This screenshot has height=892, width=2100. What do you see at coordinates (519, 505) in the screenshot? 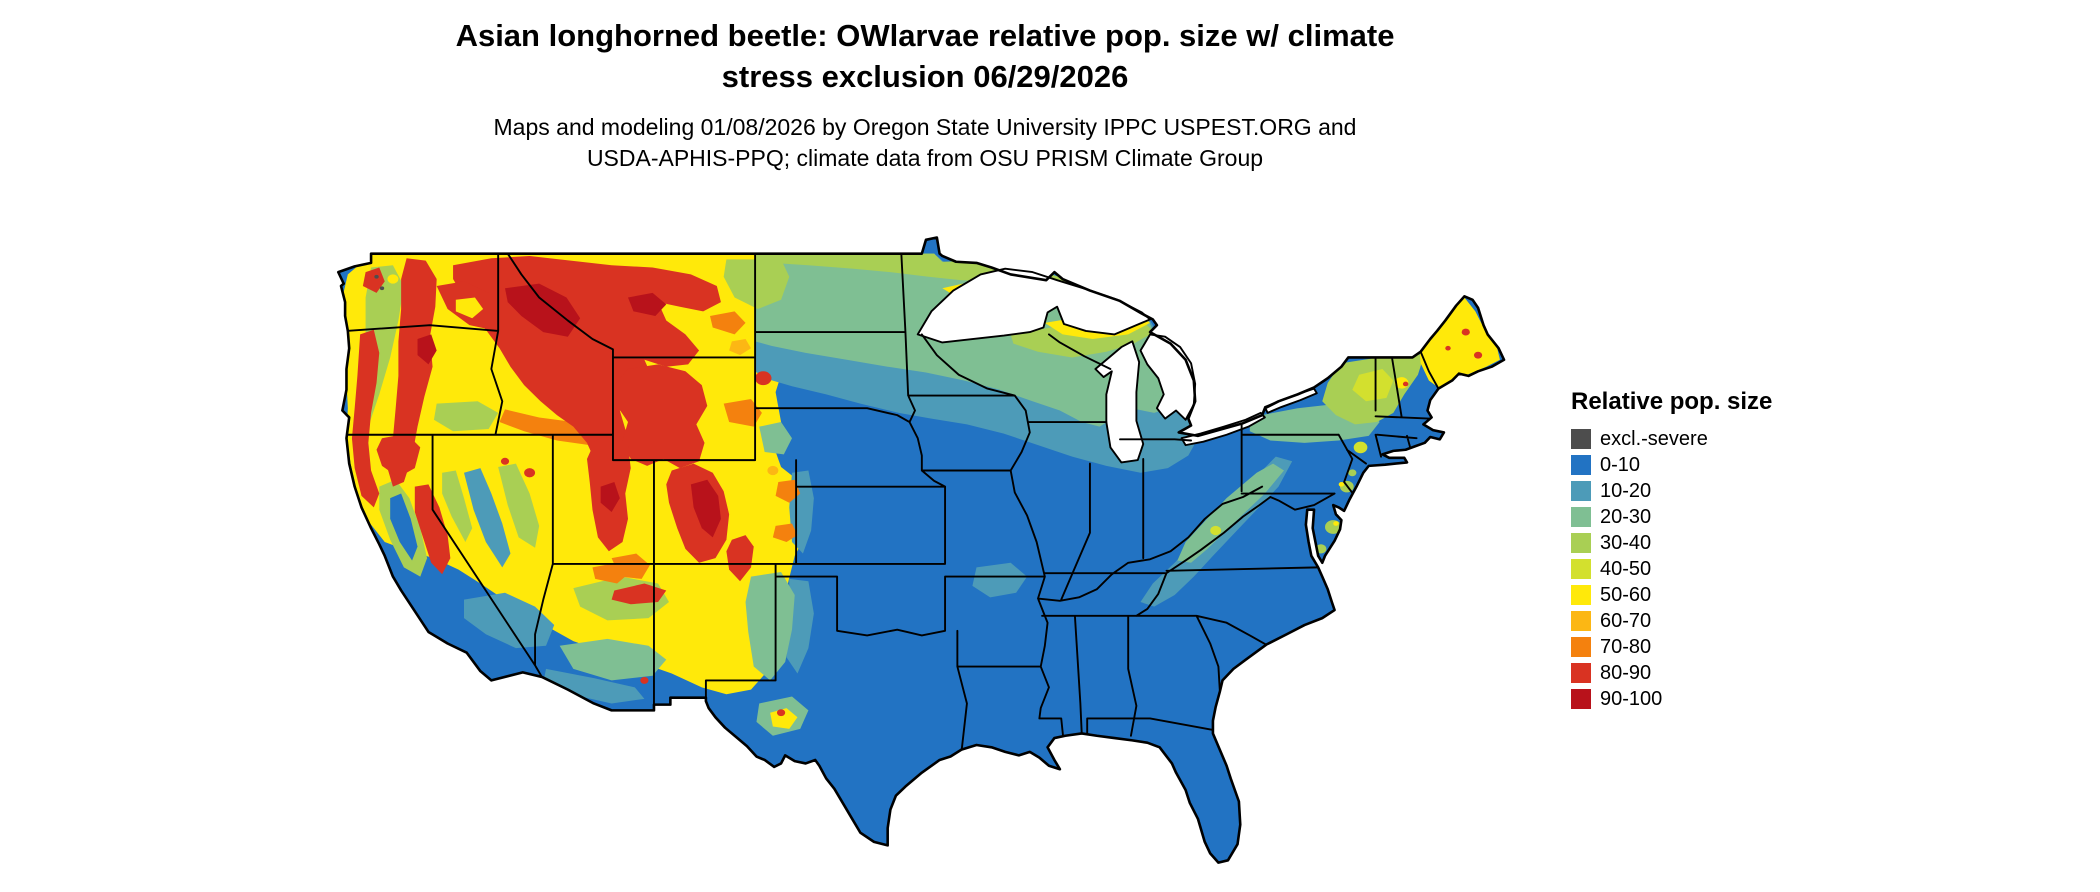
I see `raster-nv-green1` at bounding box center [519, 505].